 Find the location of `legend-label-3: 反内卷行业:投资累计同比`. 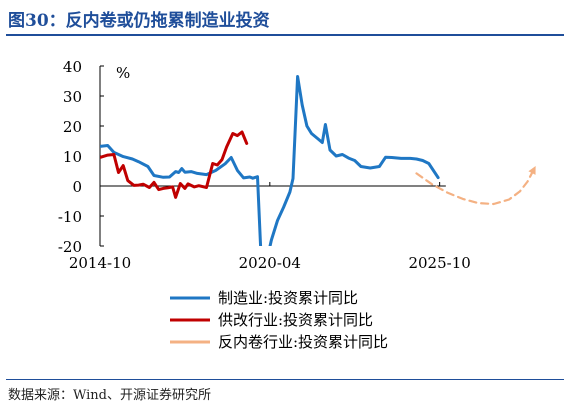

legend-label-3: 反内卷行业:投资累计同比 is located at coordinates (303, 342).